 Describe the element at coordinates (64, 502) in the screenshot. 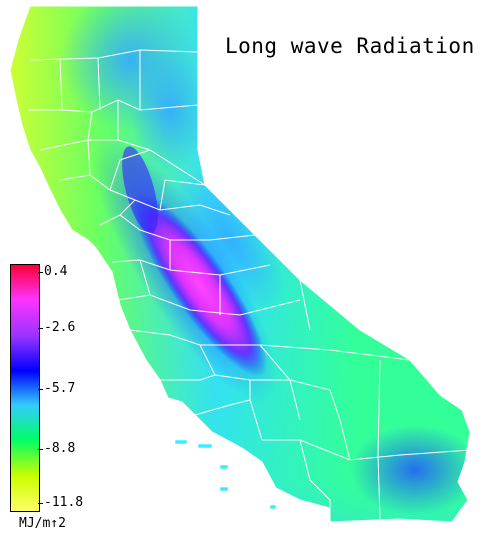

I see `legend-tick-label: -11.8` at that location.